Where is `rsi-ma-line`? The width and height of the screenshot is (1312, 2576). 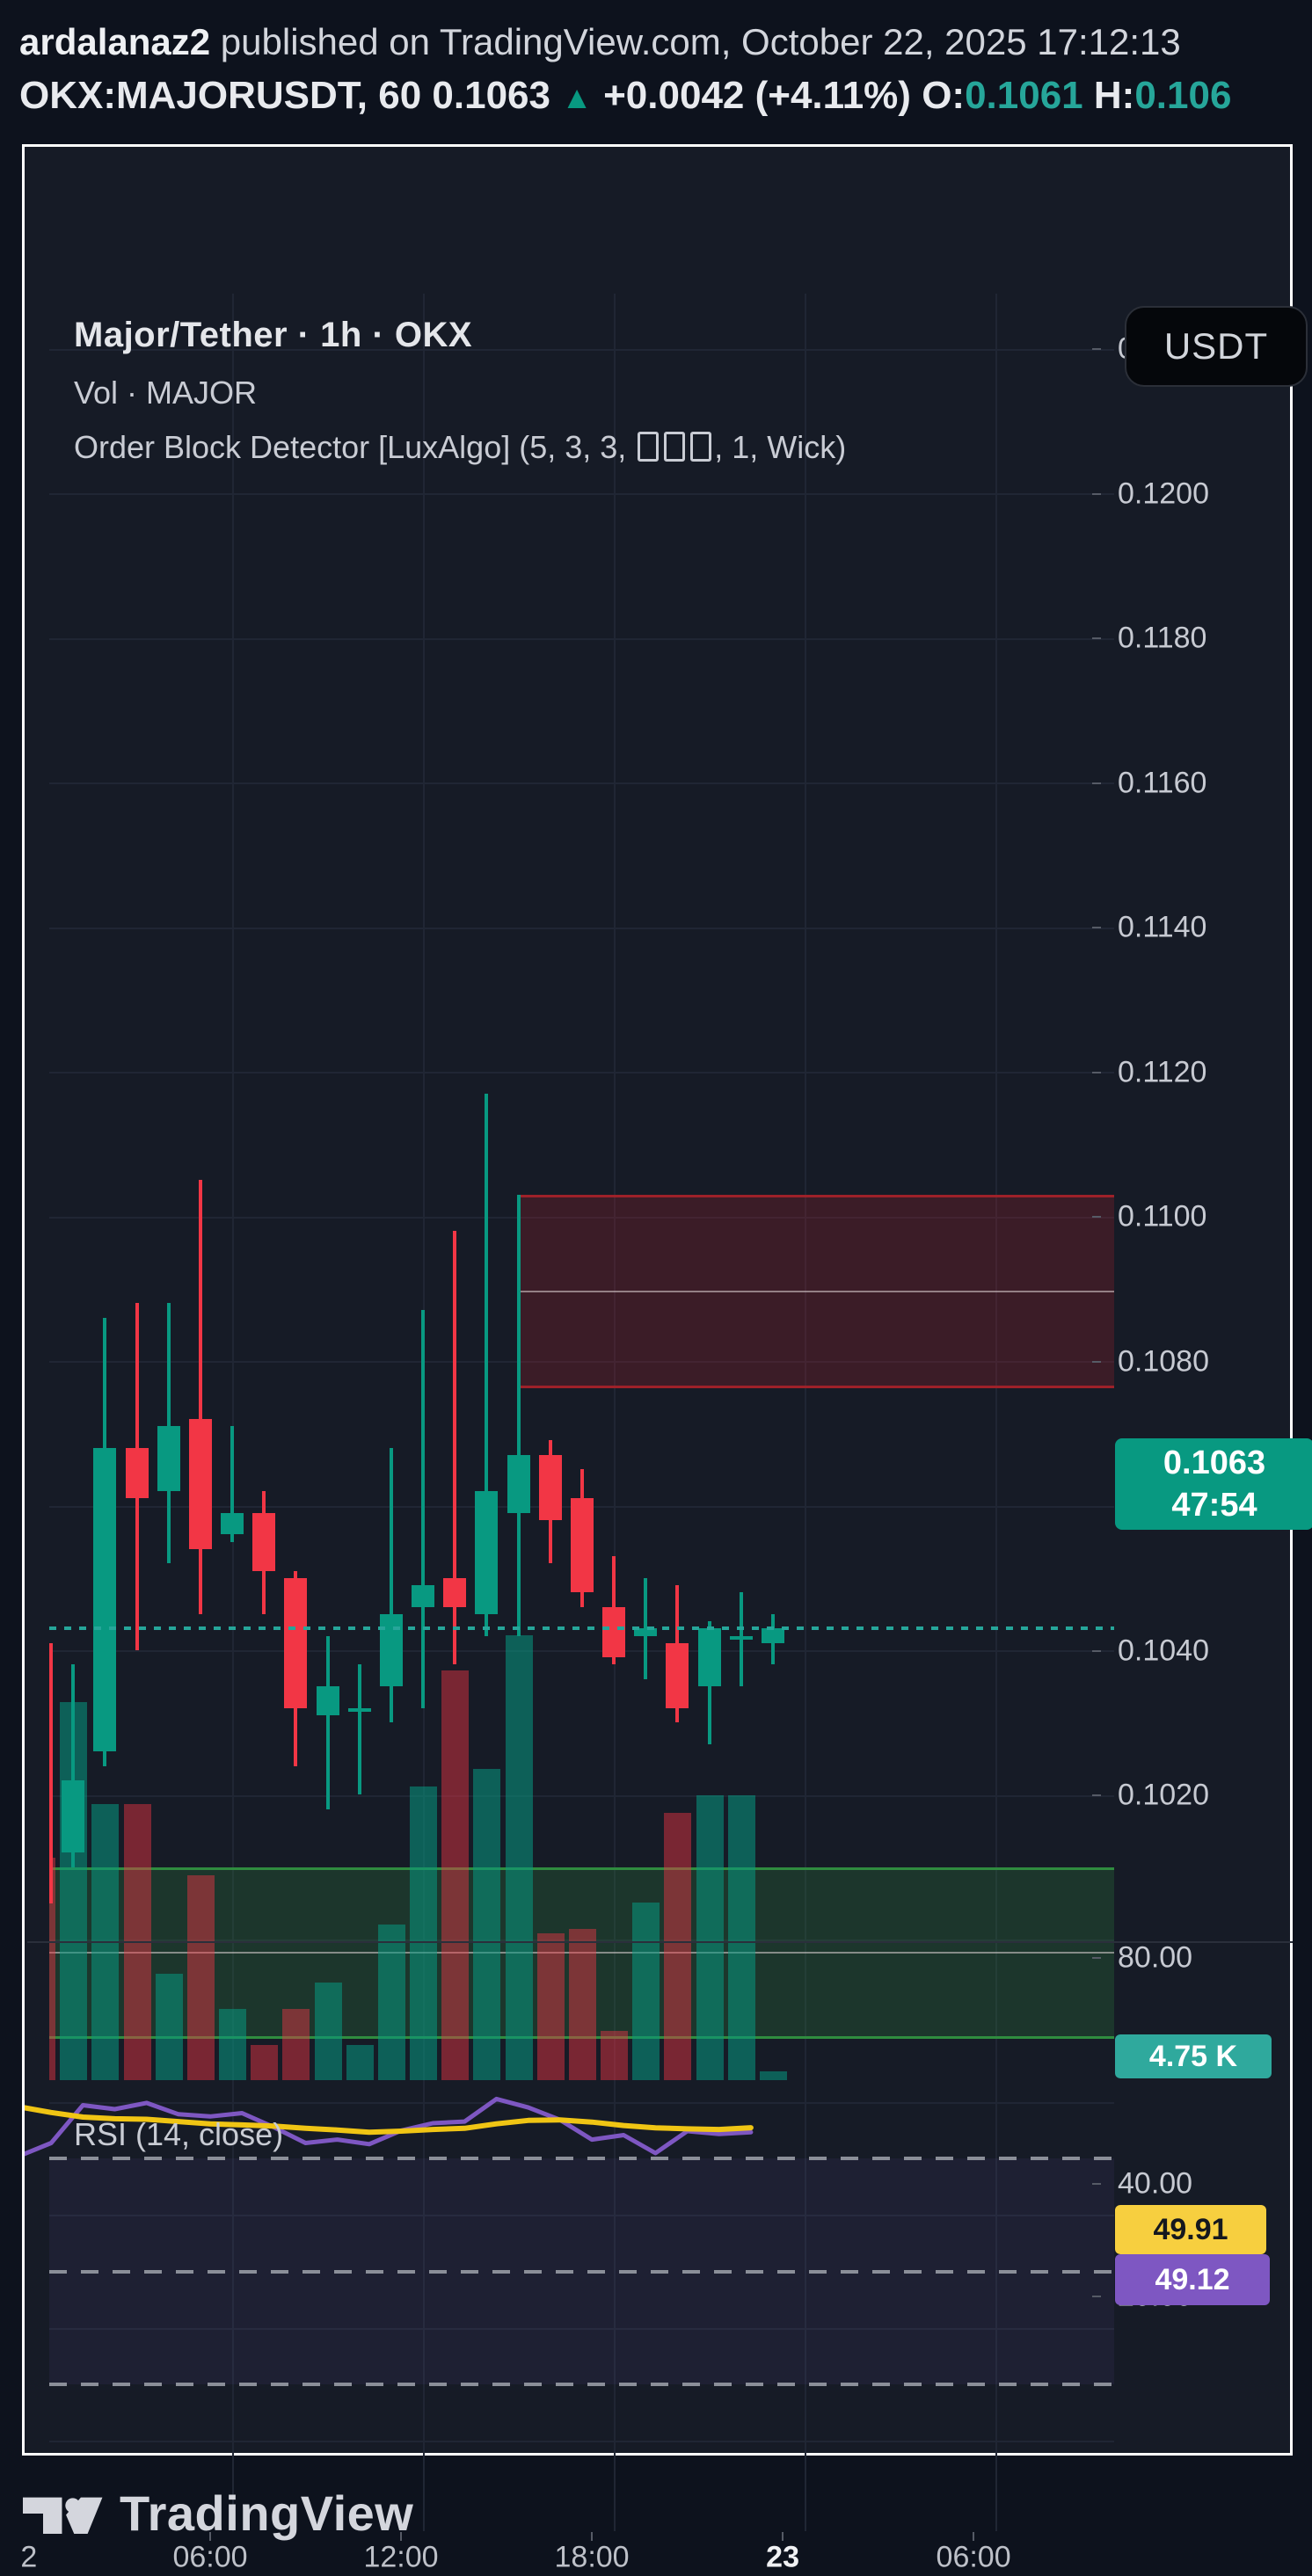 rsi-ma-line is located at coordinates (389, 2120).